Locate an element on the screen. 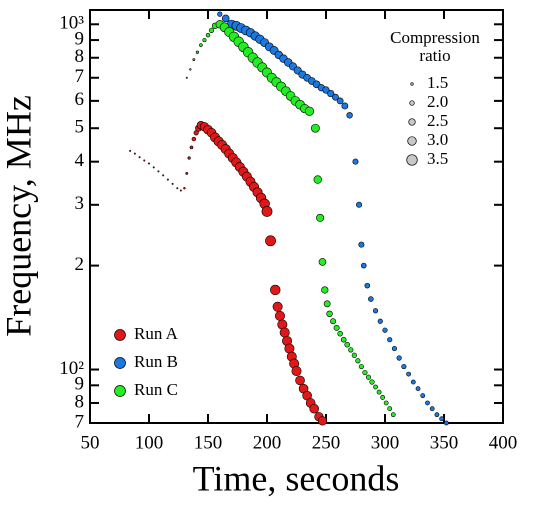 This screenshot has width=533, height=513. y-tick-label: 5 is located at coordinates (80, 127).